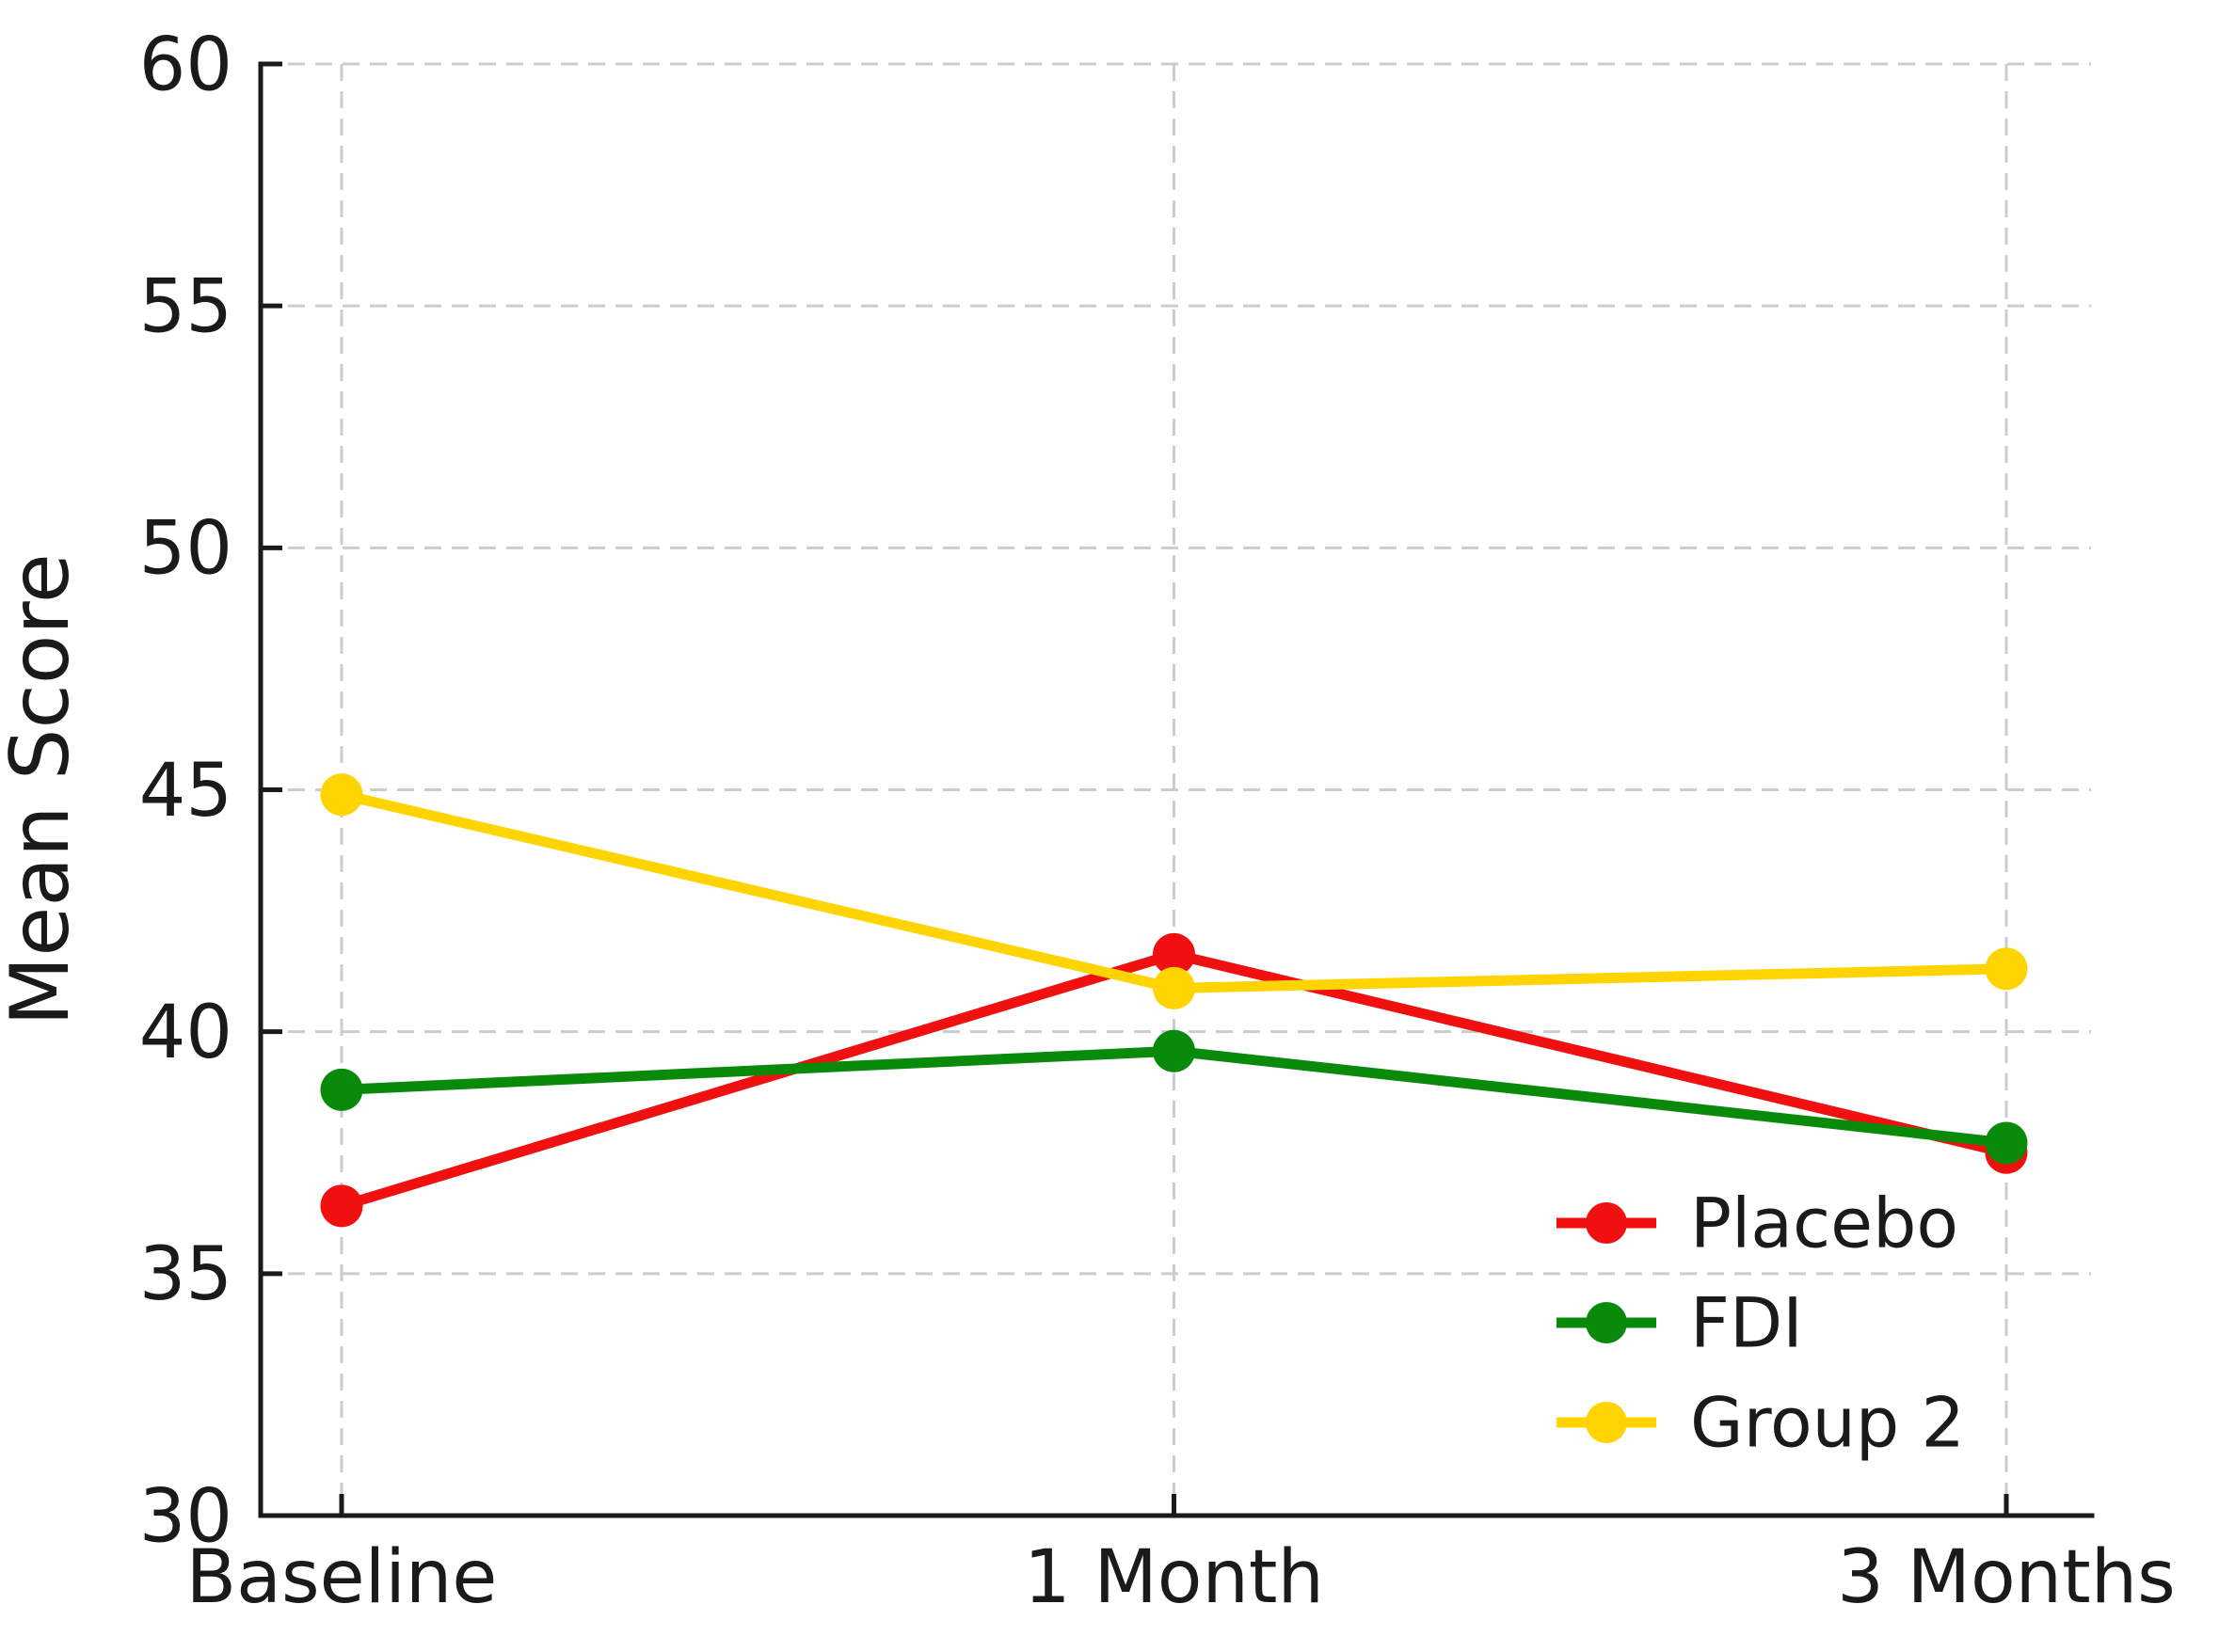 This screenshot has height=1652, width=2219. I want to click on y-tick-label: 55, so click(185, 306).